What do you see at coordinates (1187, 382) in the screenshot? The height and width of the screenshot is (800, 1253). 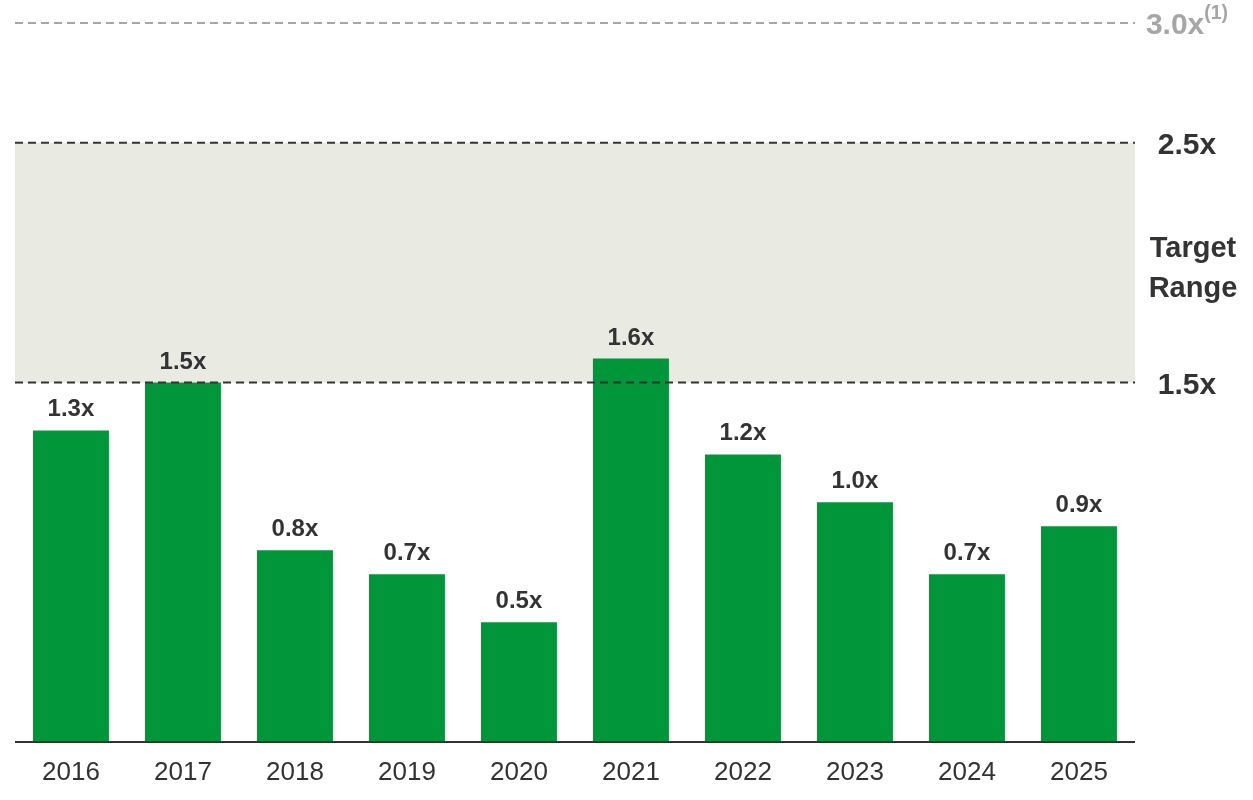 I see `ref-line-label: 1.5x` at bounding box center [1187, 382].